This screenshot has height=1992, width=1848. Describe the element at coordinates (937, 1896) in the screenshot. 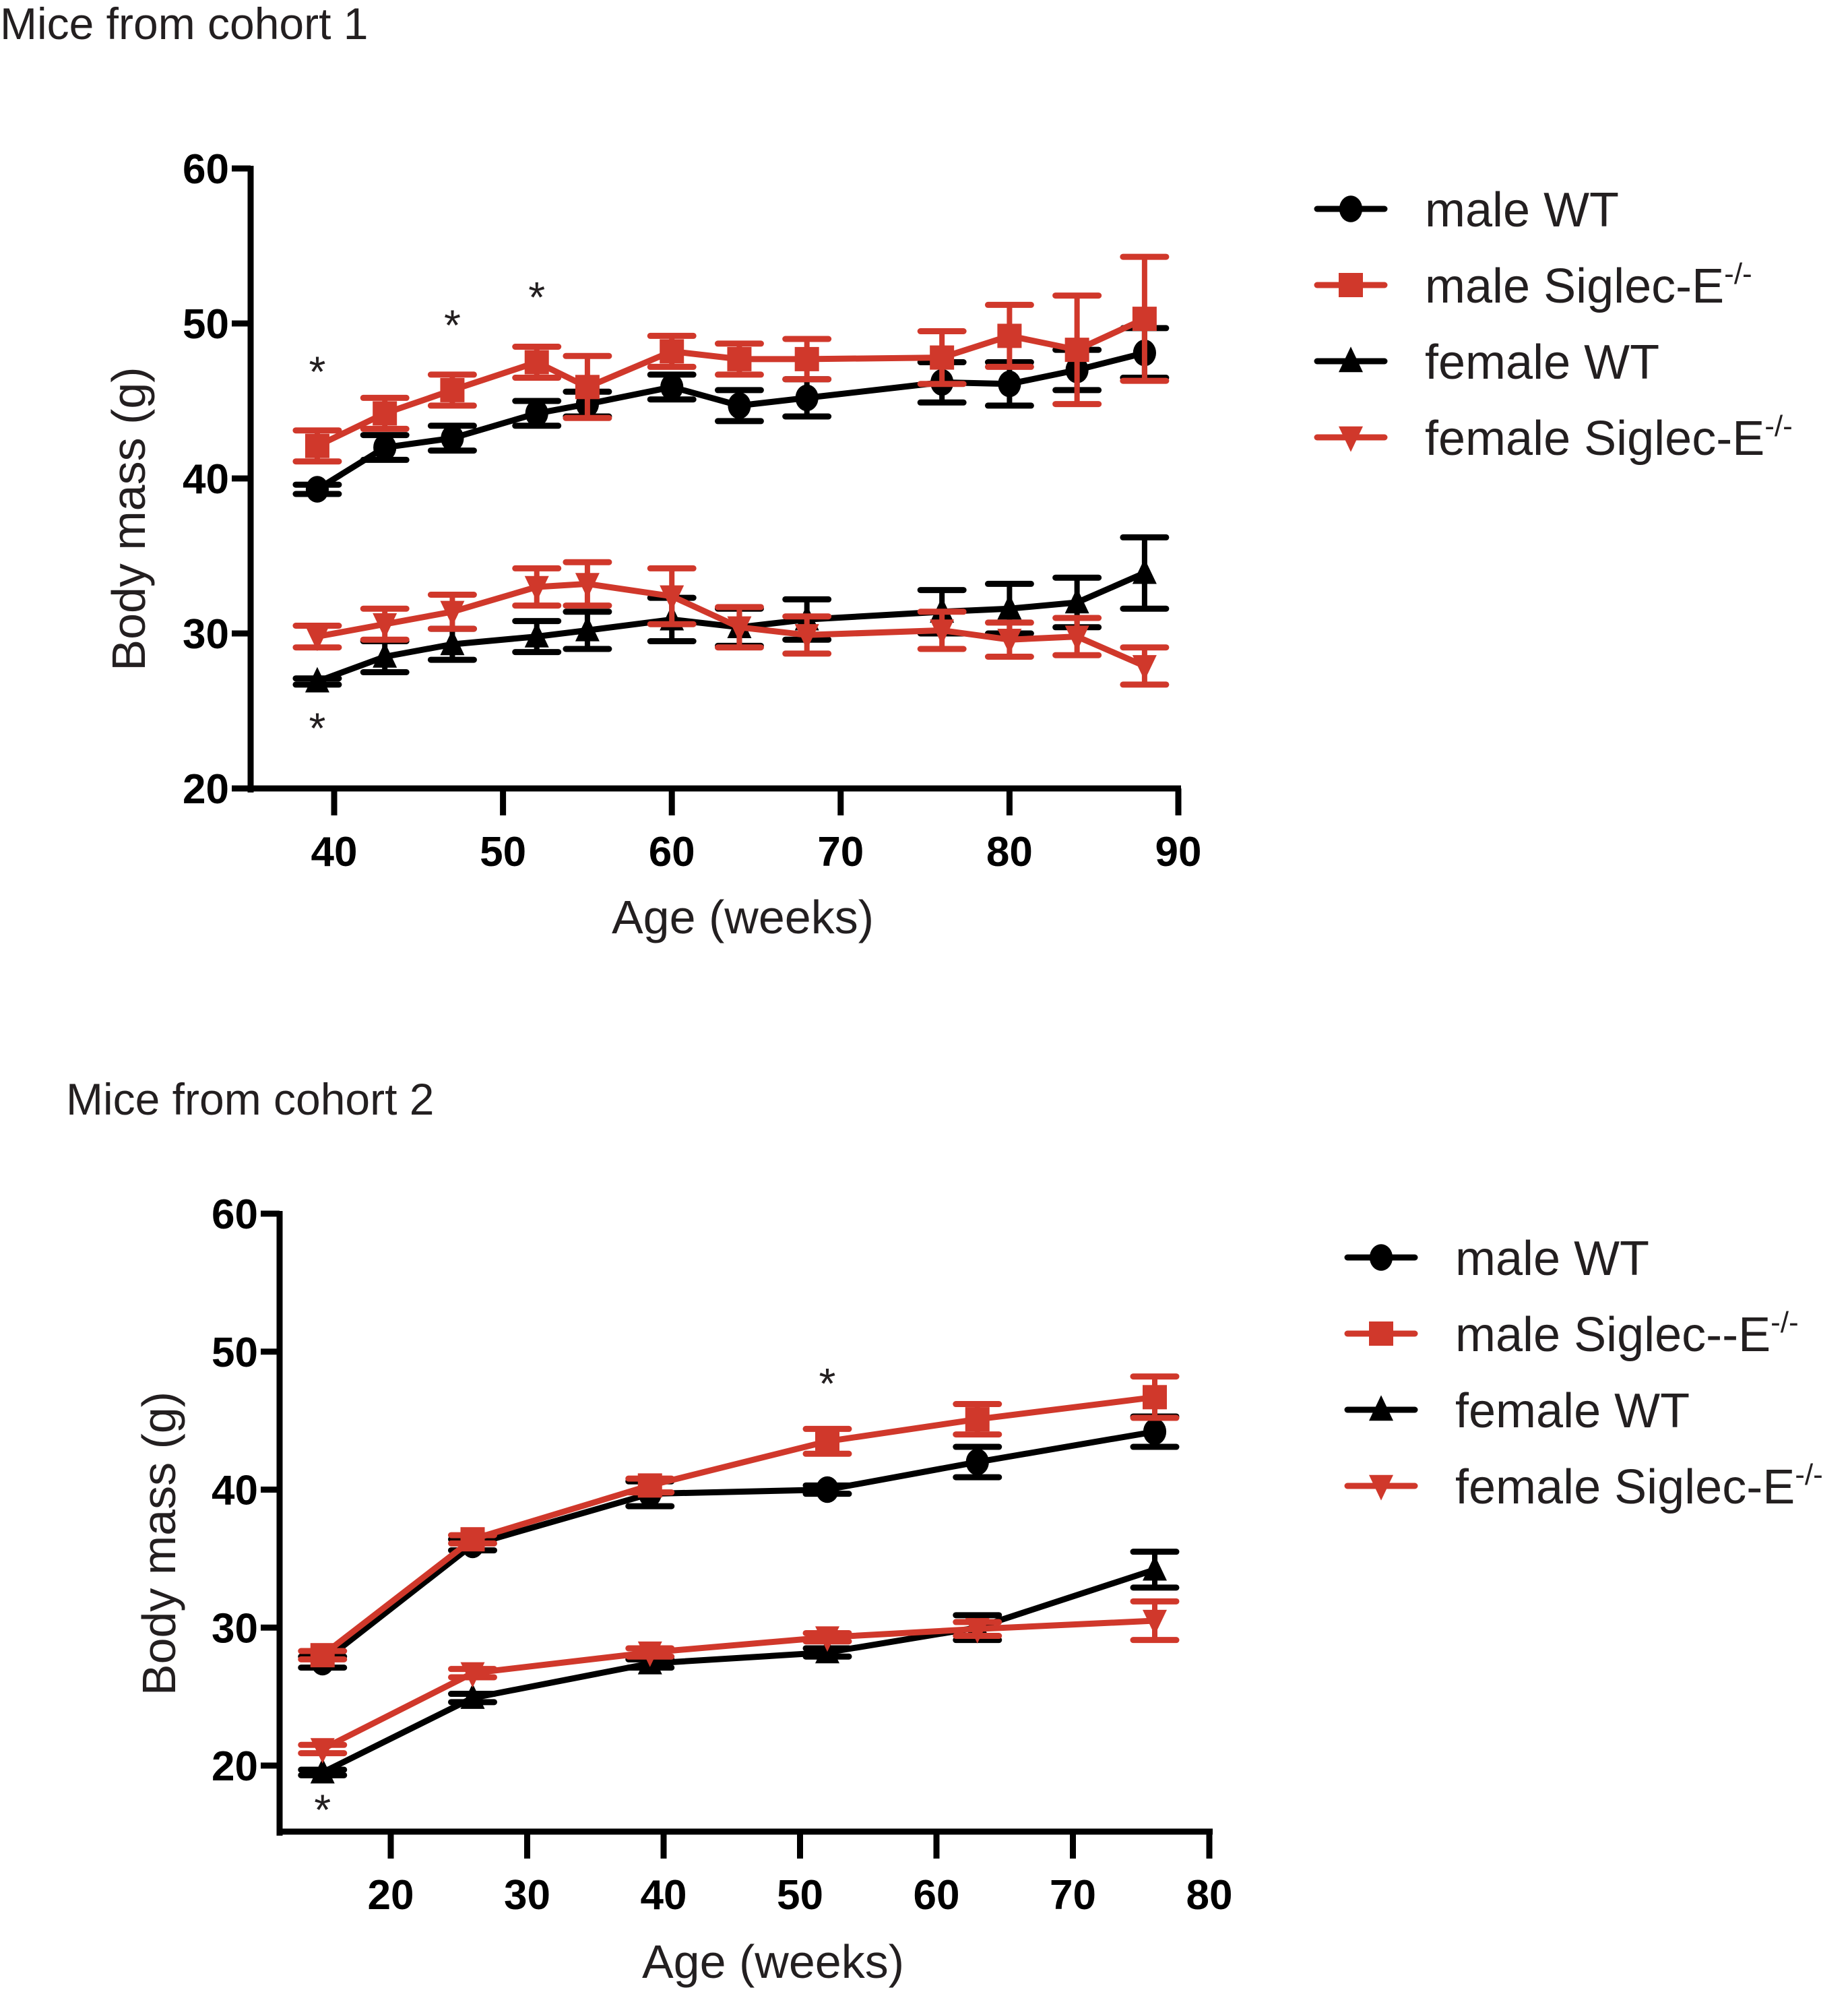

I see `x-tick-label: 60` at that location.